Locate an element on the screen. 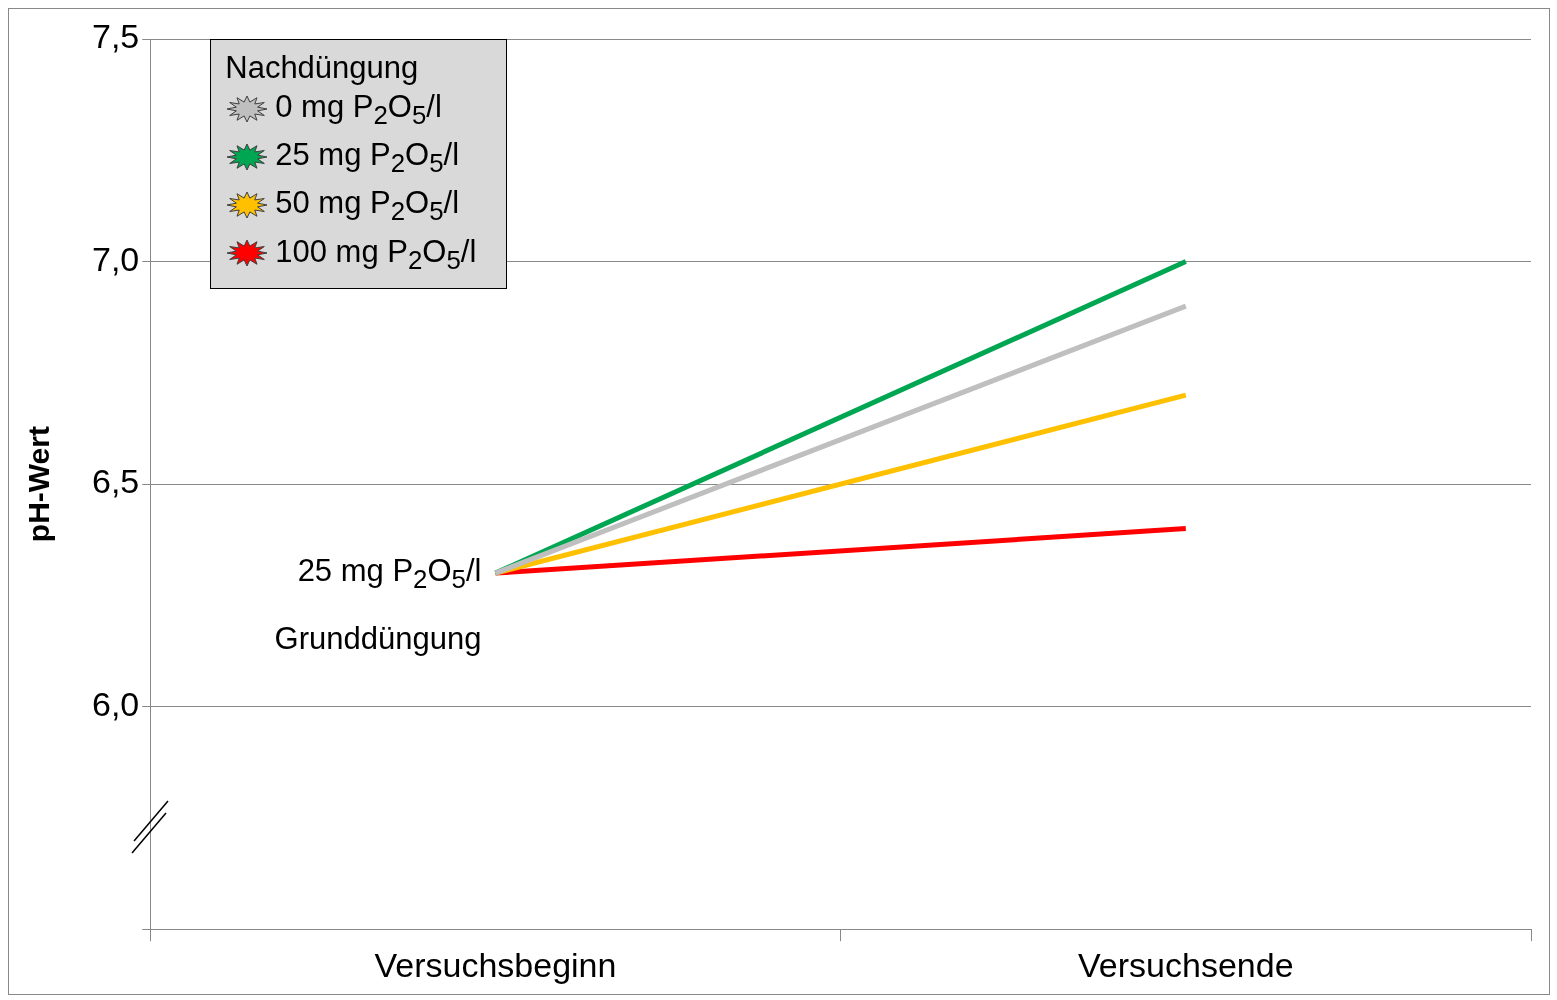 The image size is (1557, 1000). y-axis-title: pH-Wert is located at coordinates (39, 484).